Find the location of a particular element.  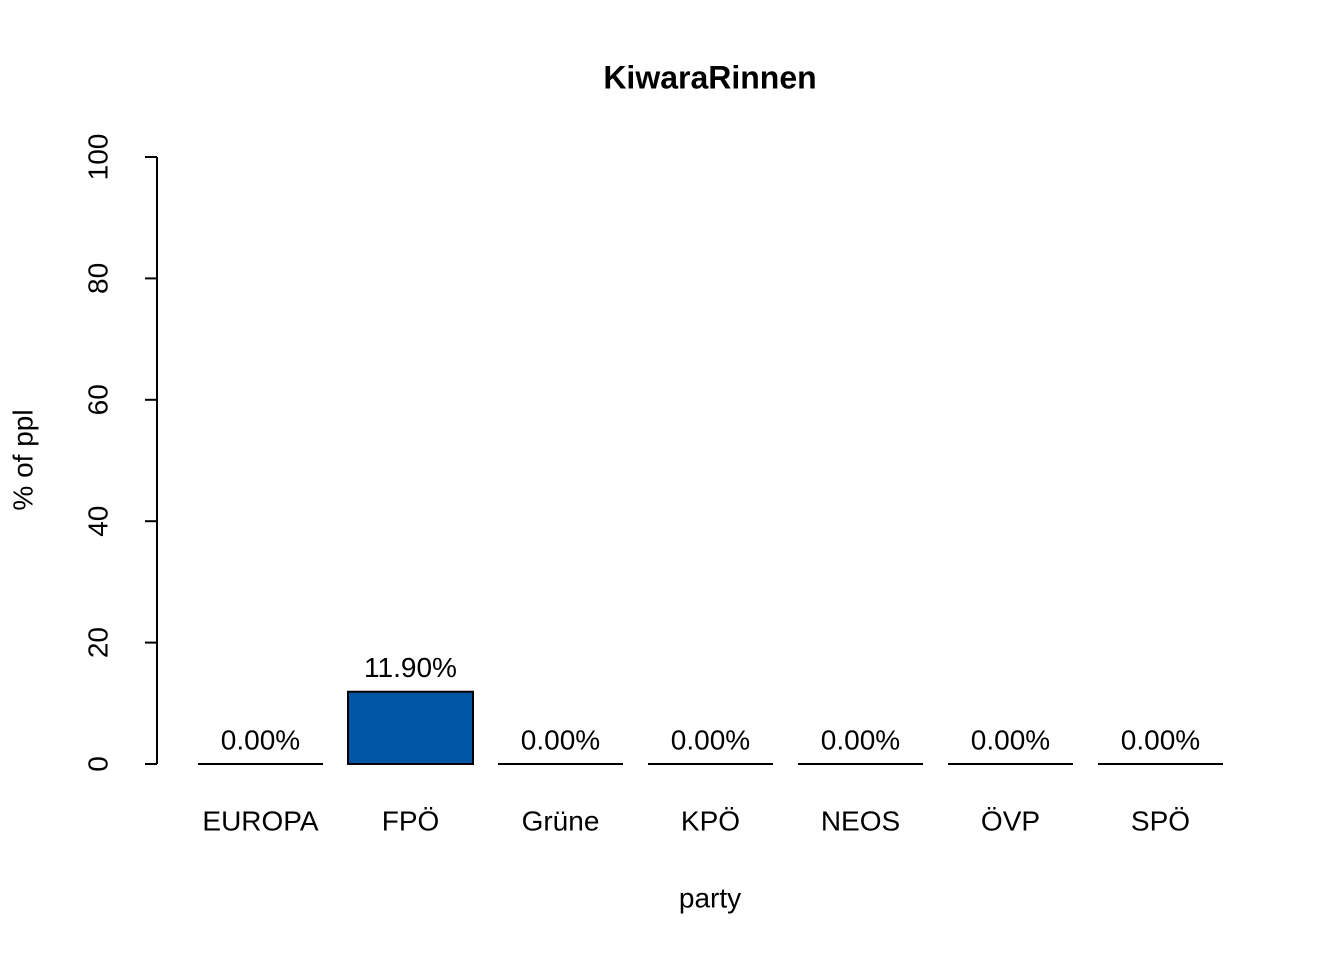

x-tick-label: SPÖ is located at coordinates (1160, 820).